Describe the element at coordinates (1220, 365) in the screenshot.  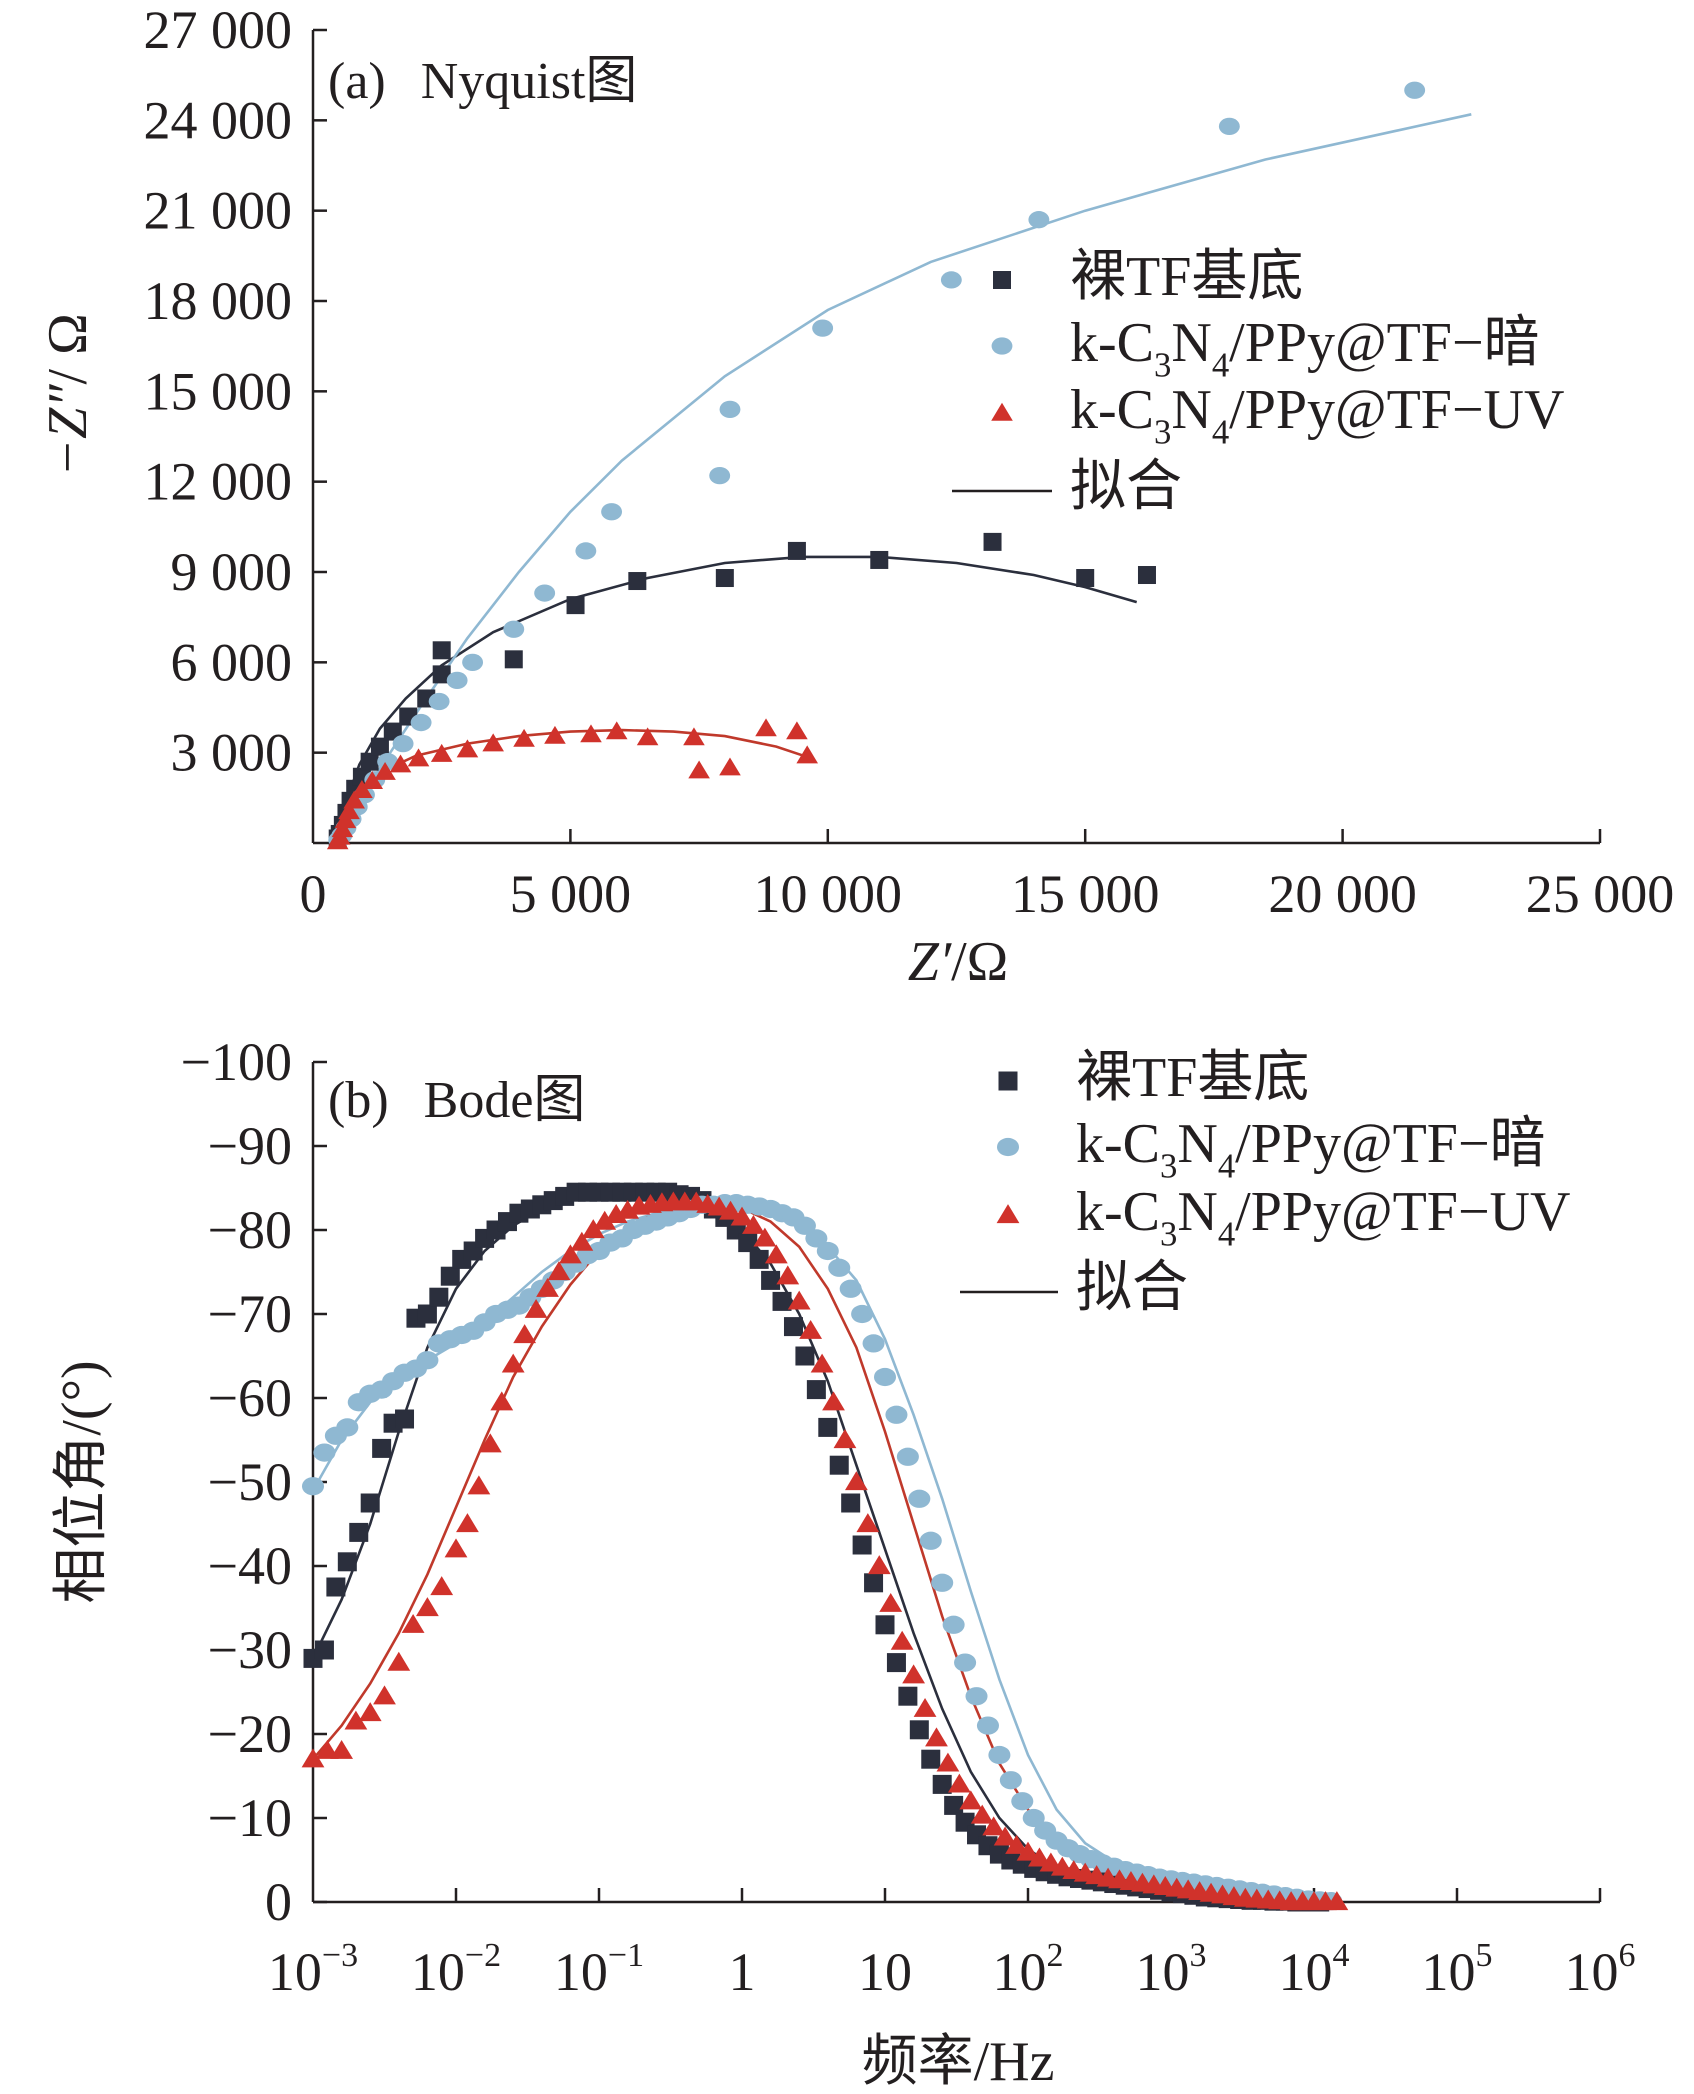
I see `nyquist-legend-label-dark-part: 4` at that location.